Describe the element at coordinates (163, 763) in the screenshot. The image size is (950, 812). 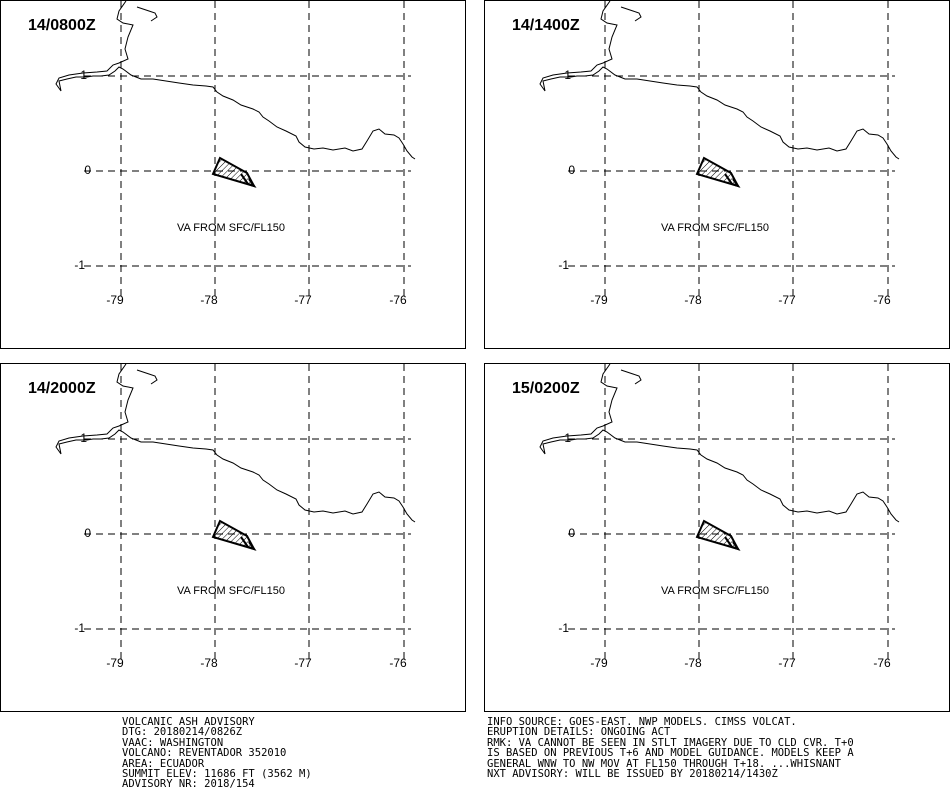
I see `advisory-line: AREA: ECUADOR` at that location.